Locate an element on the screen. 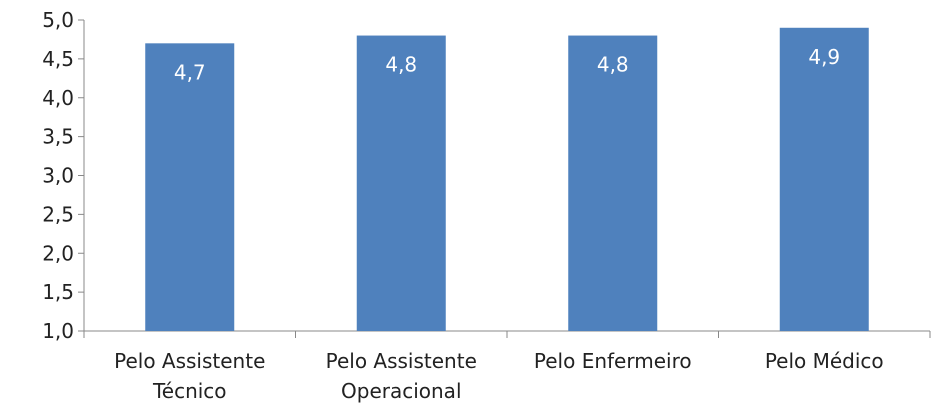 The width and height of the screenshot is (946, 414). category-label: Pelo Médico is located at coordinates (824, 361).